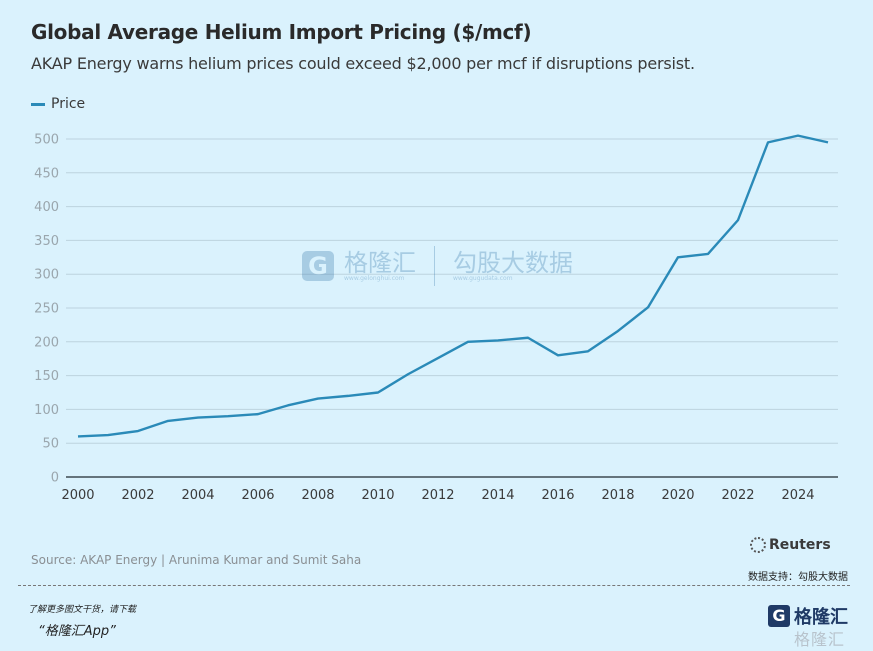 This screenshot has width=873, height=651. Describe the element at coordinates (68, 104) in the screenshot. I see `legend-label-price: Price` at that location.